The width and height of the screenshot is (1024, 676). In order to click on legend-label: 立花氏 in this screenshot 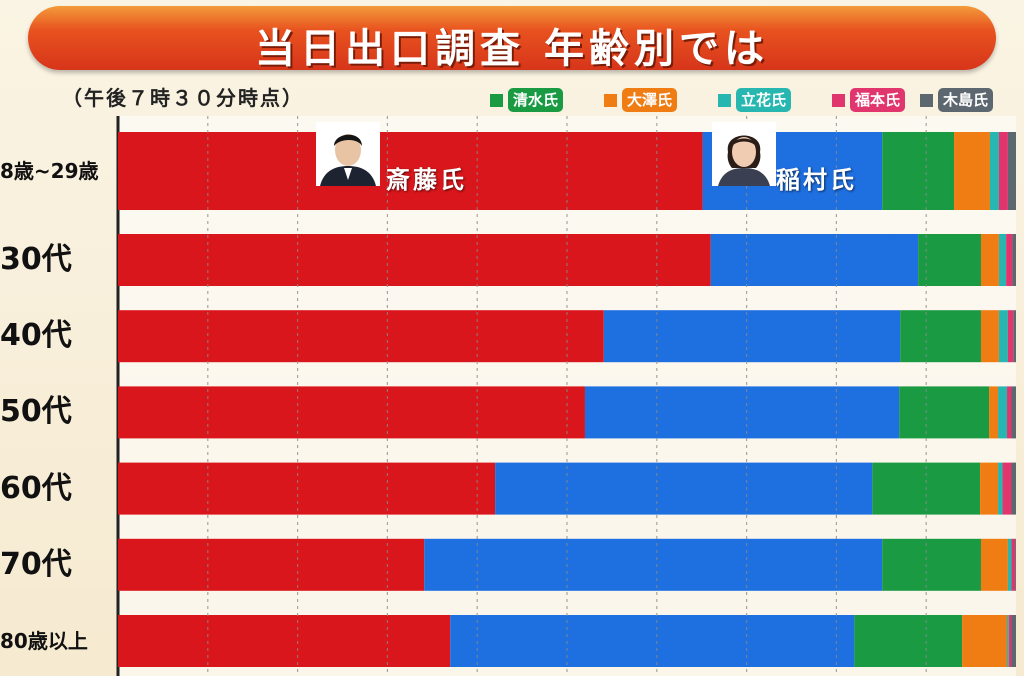, I will do `click(764, 100)`.